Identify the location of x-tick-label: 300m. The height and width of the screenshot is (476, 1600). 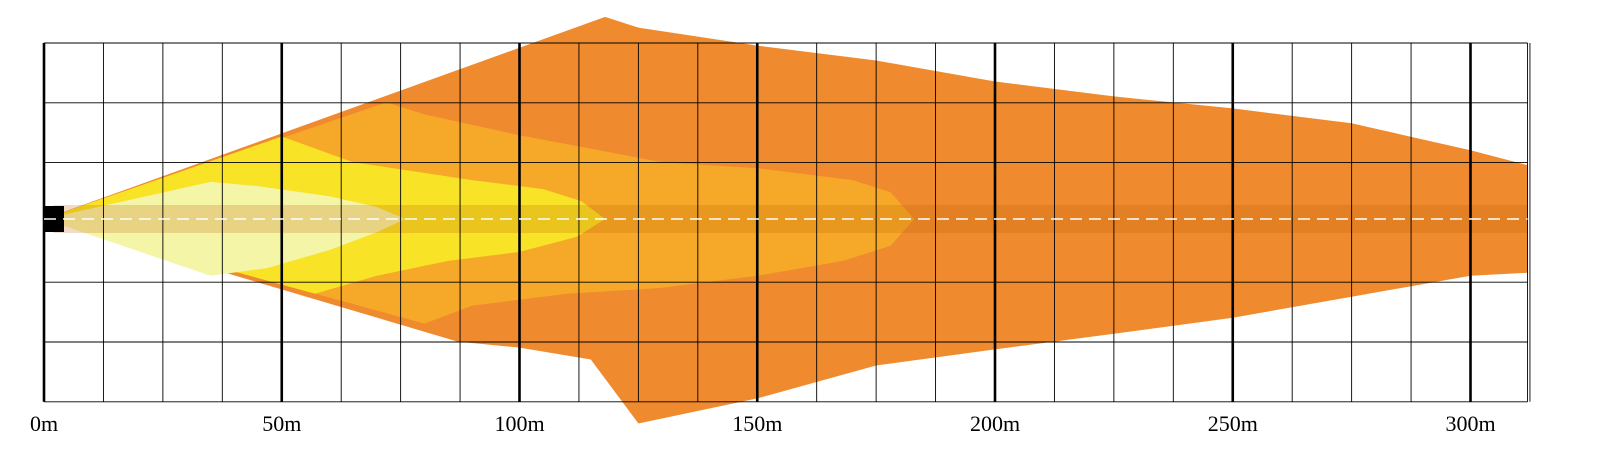
(1470, 423).